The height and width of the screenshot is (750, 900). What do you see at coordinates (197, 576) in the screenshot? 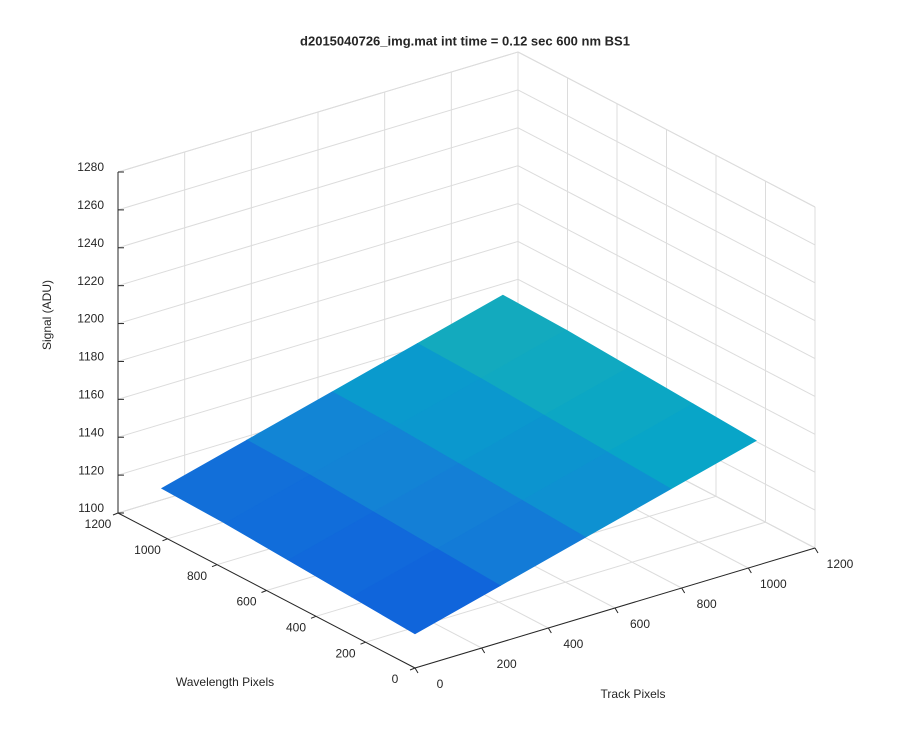
I see `y-tick-label: 800` at bounding box center [197, 576].